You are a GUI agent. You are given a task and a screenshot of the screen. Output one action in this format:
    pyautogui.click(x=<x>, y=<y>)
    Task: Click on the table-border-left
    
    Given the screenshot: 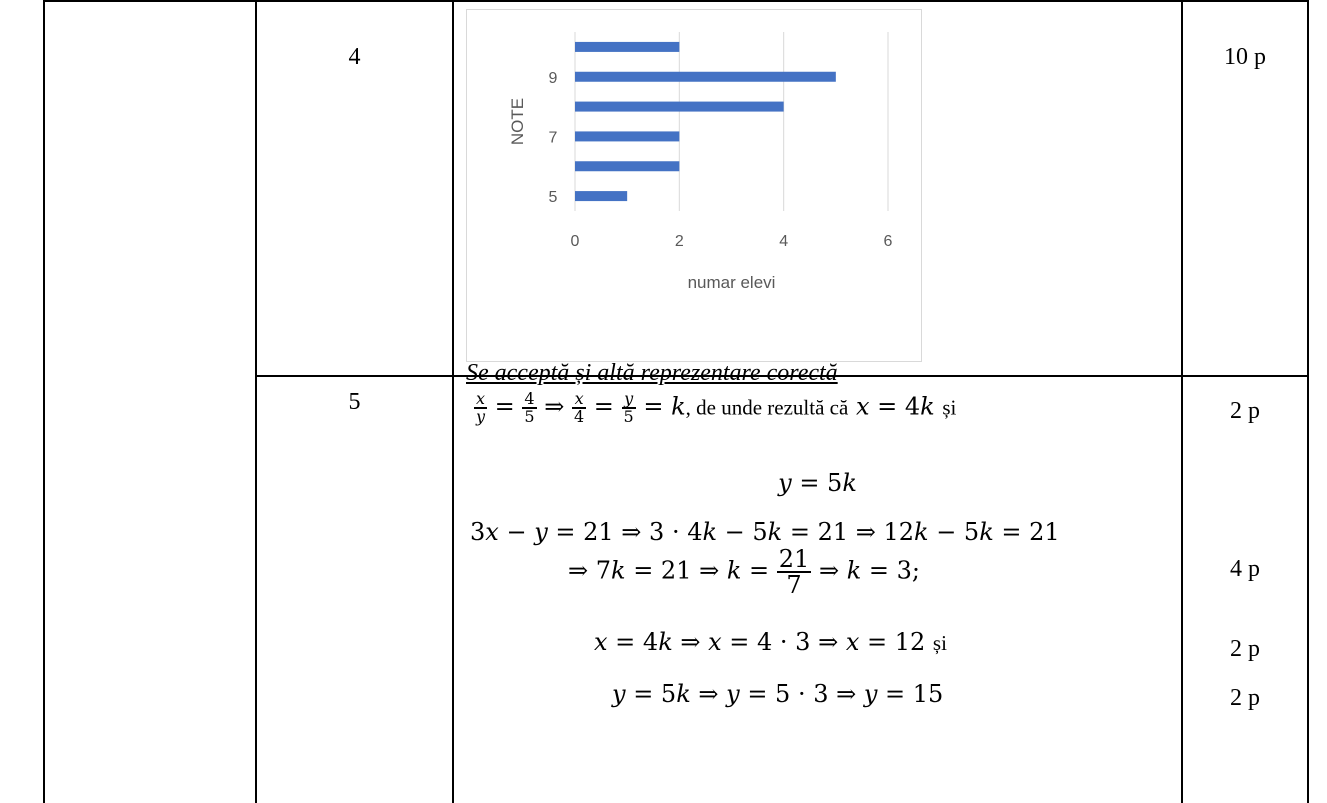 What is the action you would take?
    pyautogui.click(x=44, y=401)
    